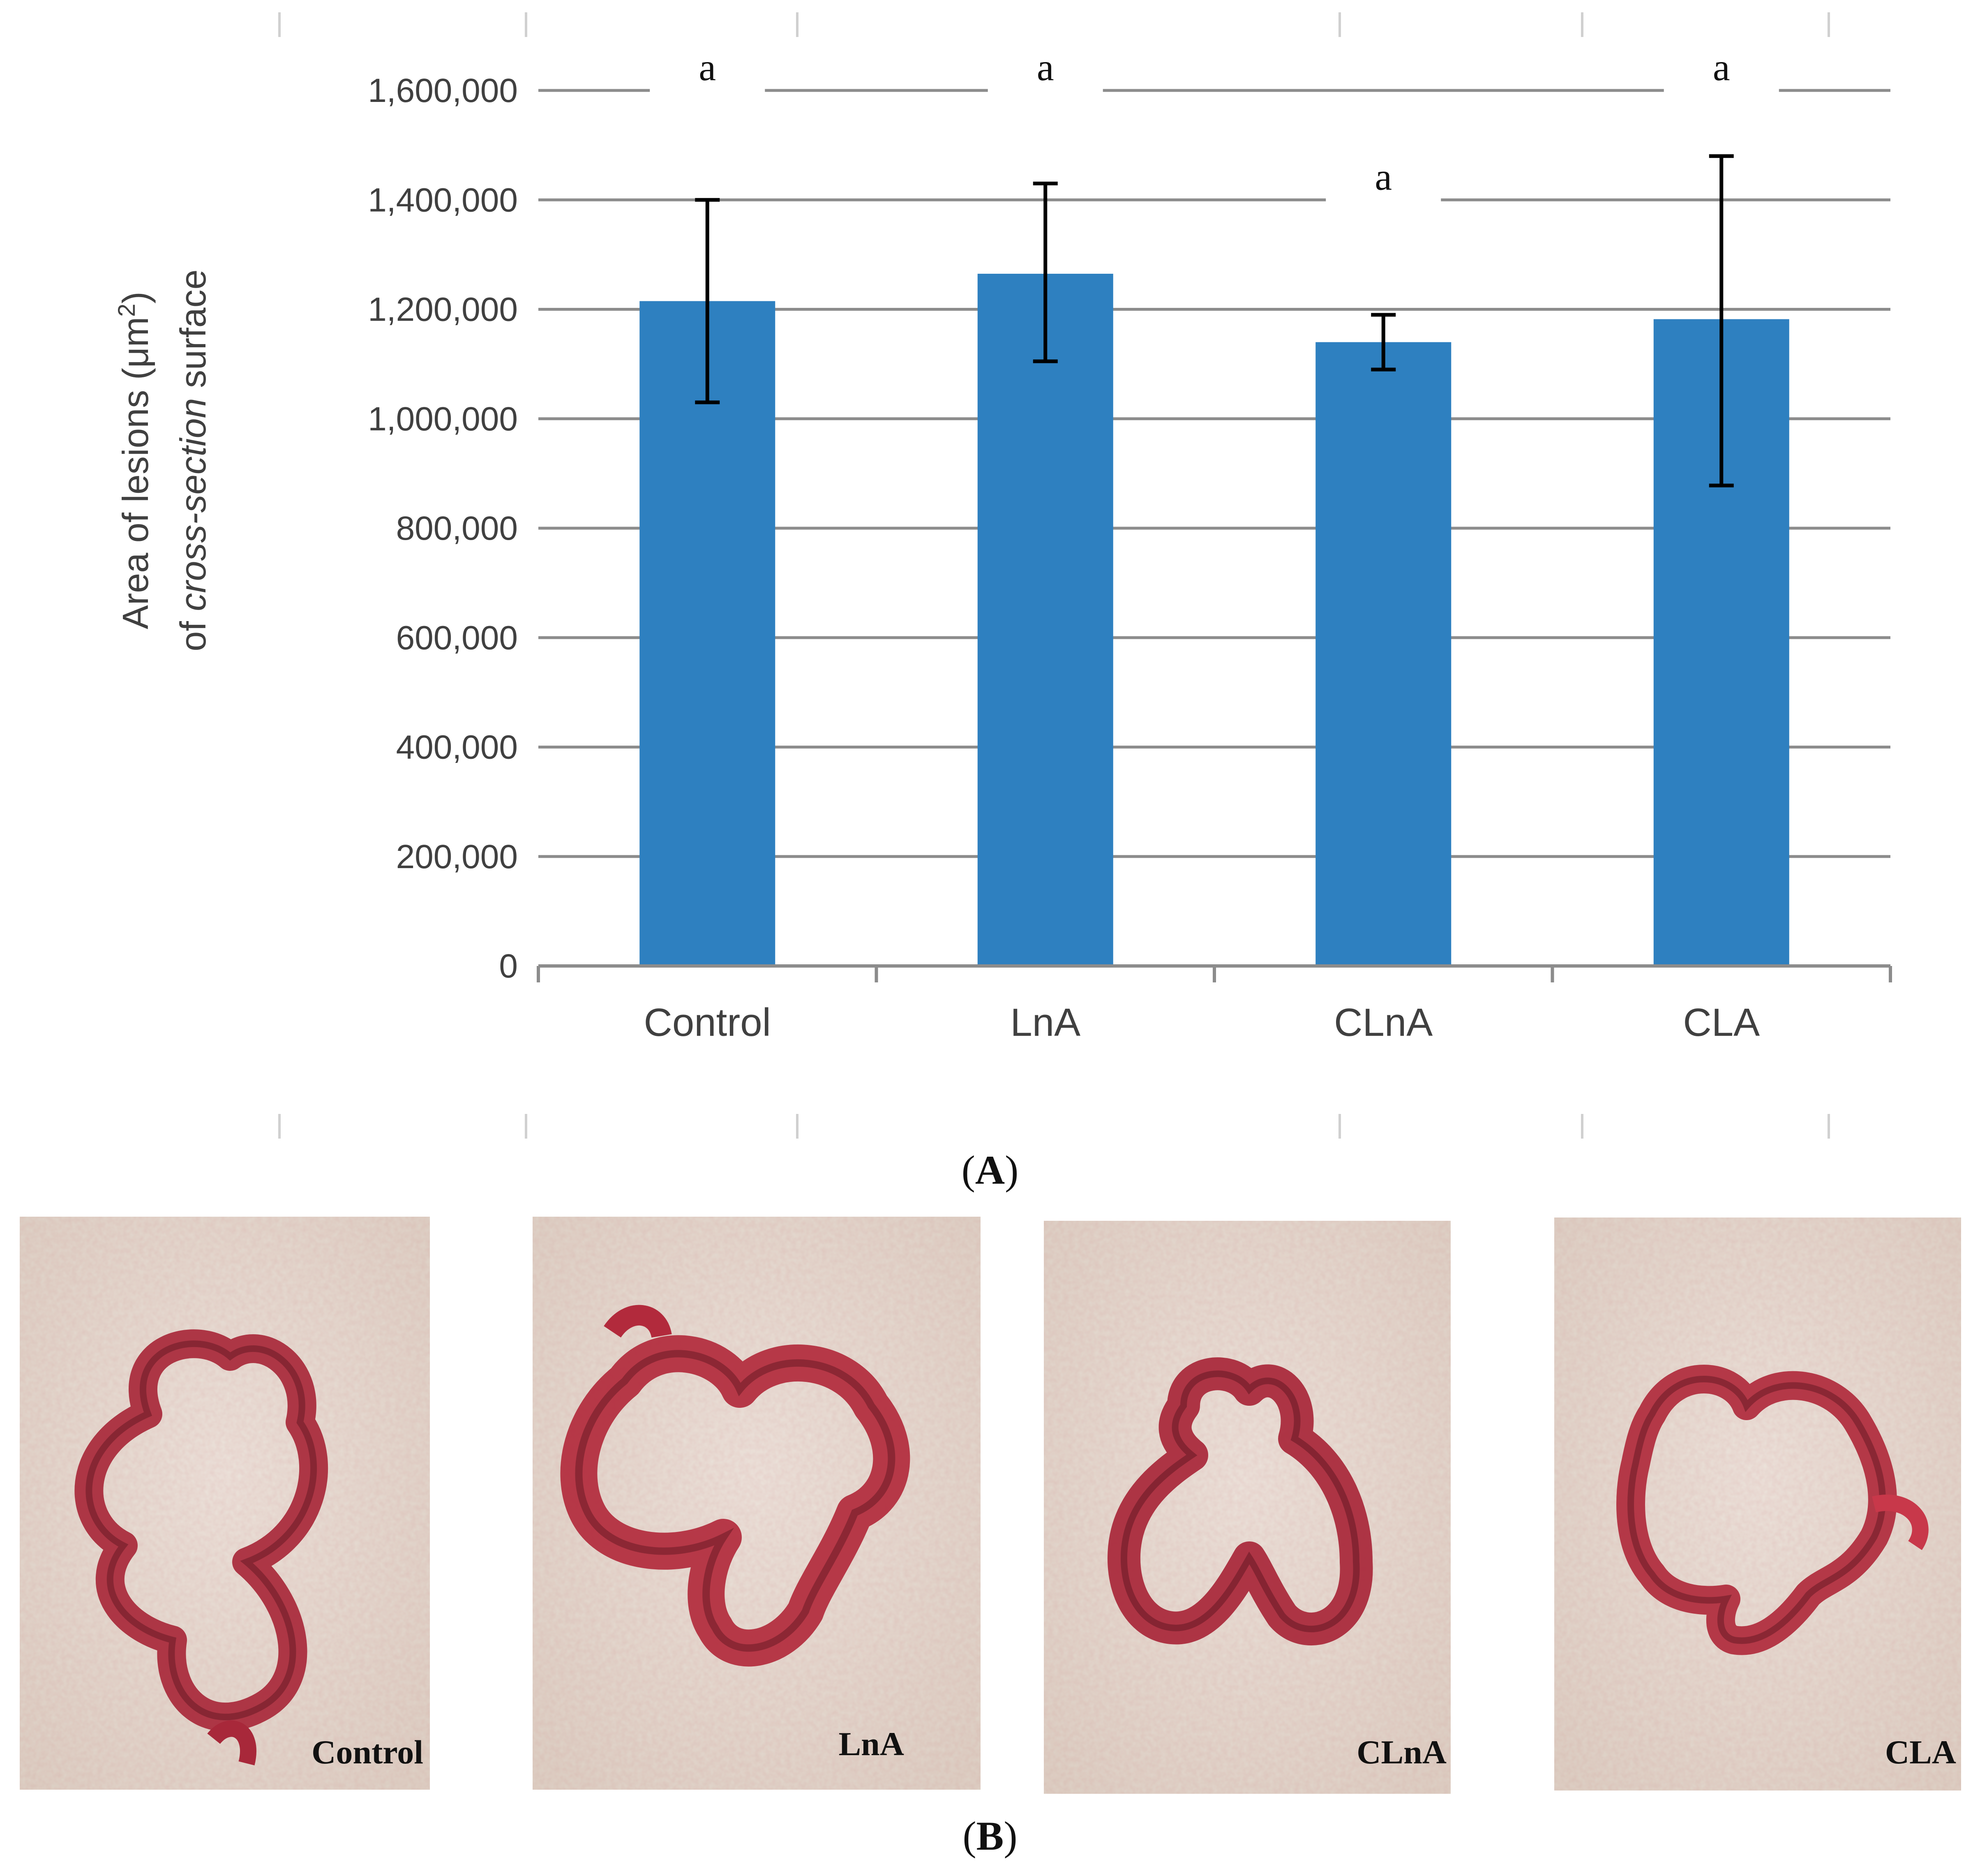 The image size is (1980, 1876). I want to click on y-tick-label: 800,000, so click(457, 528).